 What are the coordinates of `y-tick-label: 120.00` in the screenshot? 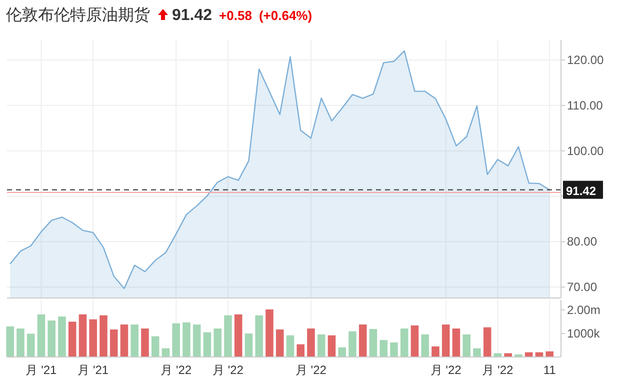 It's located at (585, 59).